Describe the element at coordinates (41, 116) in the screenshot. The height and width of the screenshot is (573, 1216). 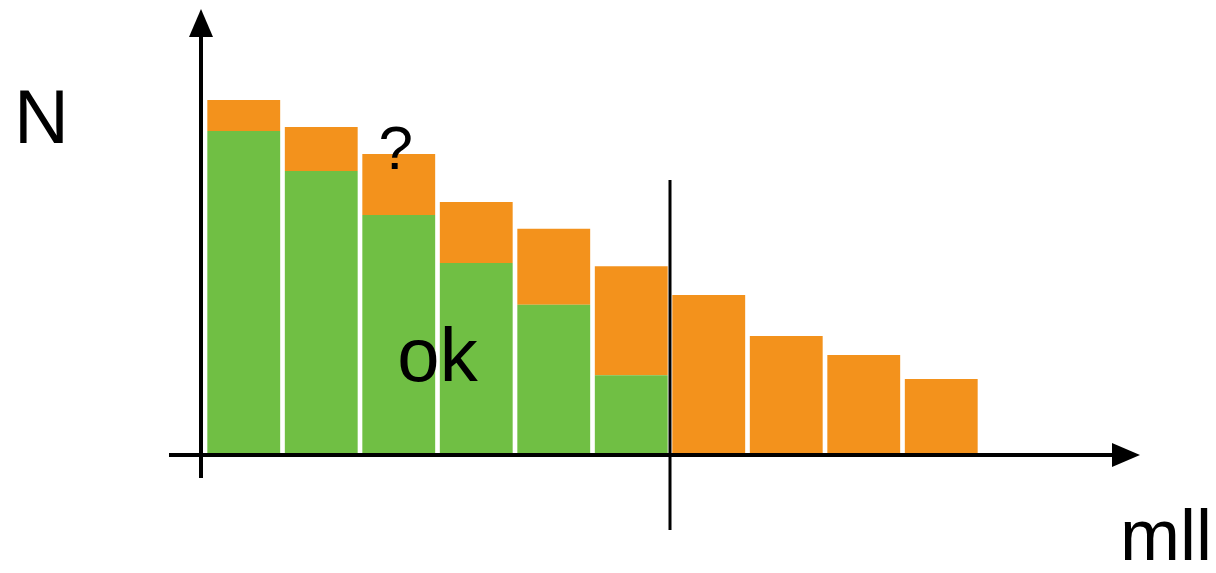
I see `y-axis-title: N` at that location.